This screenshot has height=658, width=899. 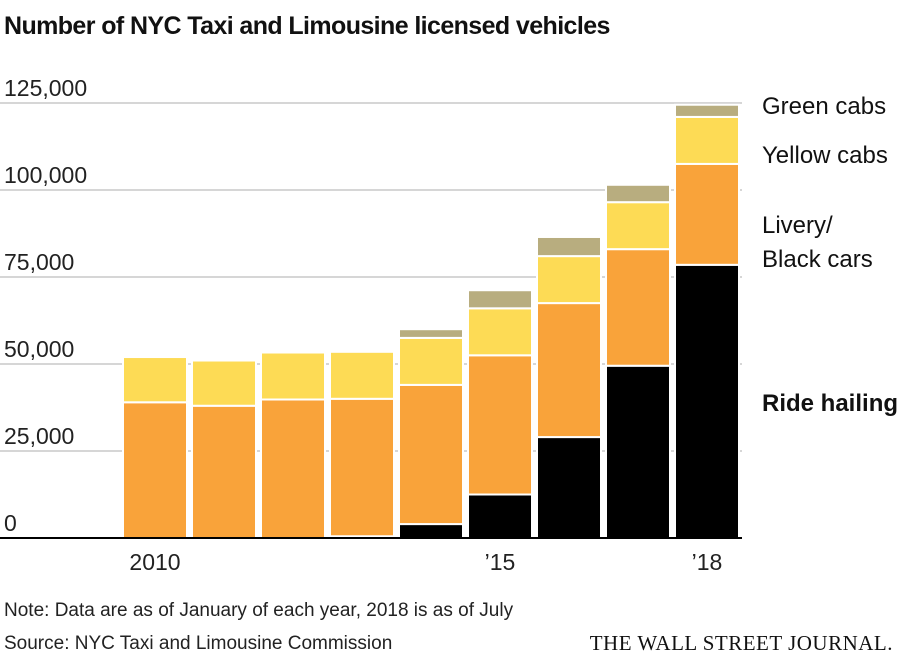 What do you see at coordinates (39, 436) in the screenshot?
I see `y-tick-label: 25,000` at bounding box center [39, 436].